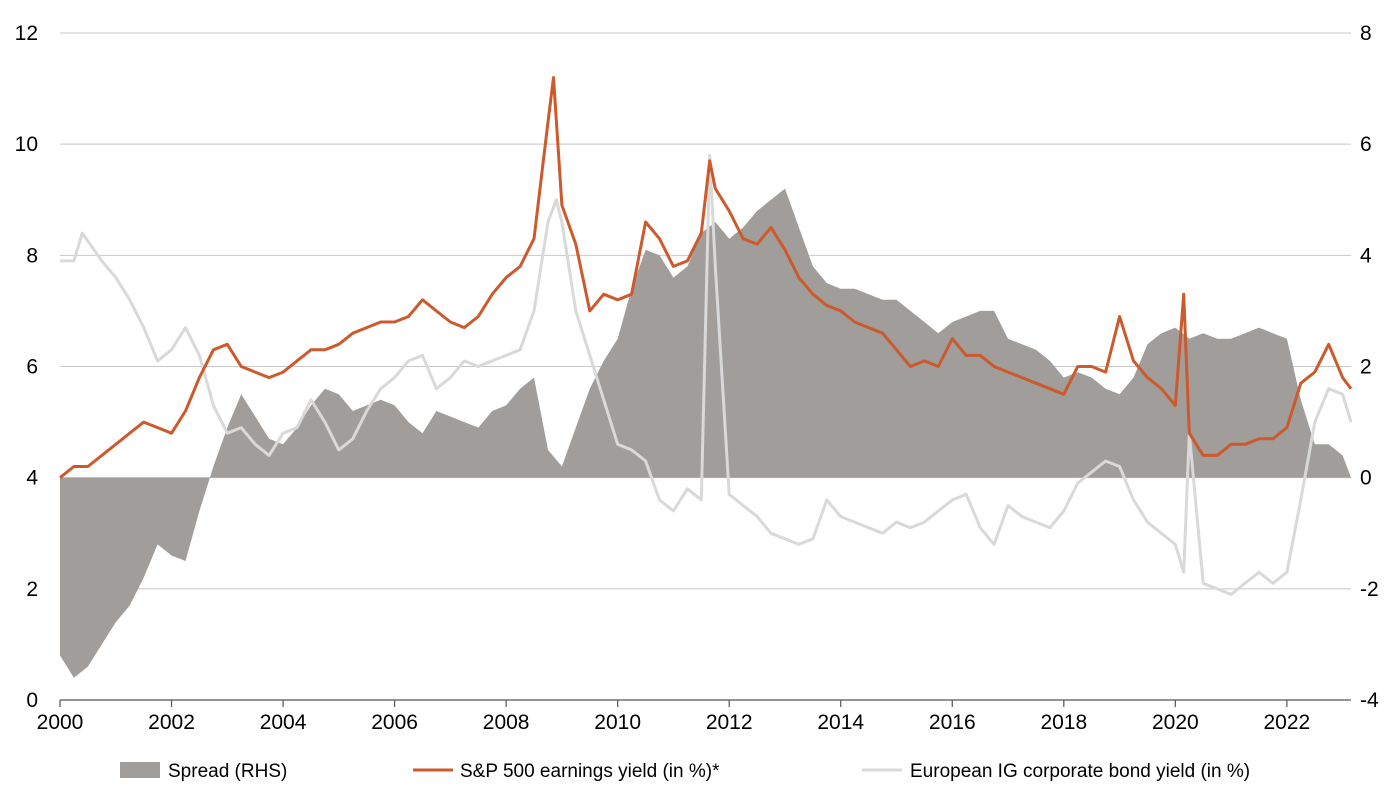 This screenshot has width=1400, height=789. What do you see at coordinates (140, 770) in the screenshot?
I see `legend-spread-swatch` at bounding box center [140, 770].